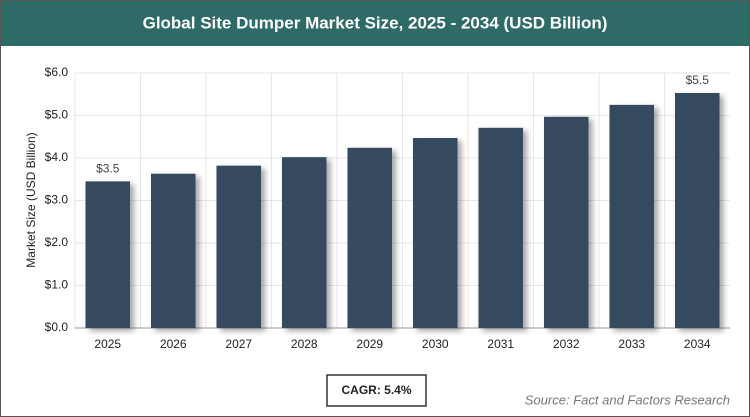 This screenshot has width=750, height=417. Describe the element at coordinates (369, 344) in the screenshot. I see `x-tick-label: 2029` at that location.